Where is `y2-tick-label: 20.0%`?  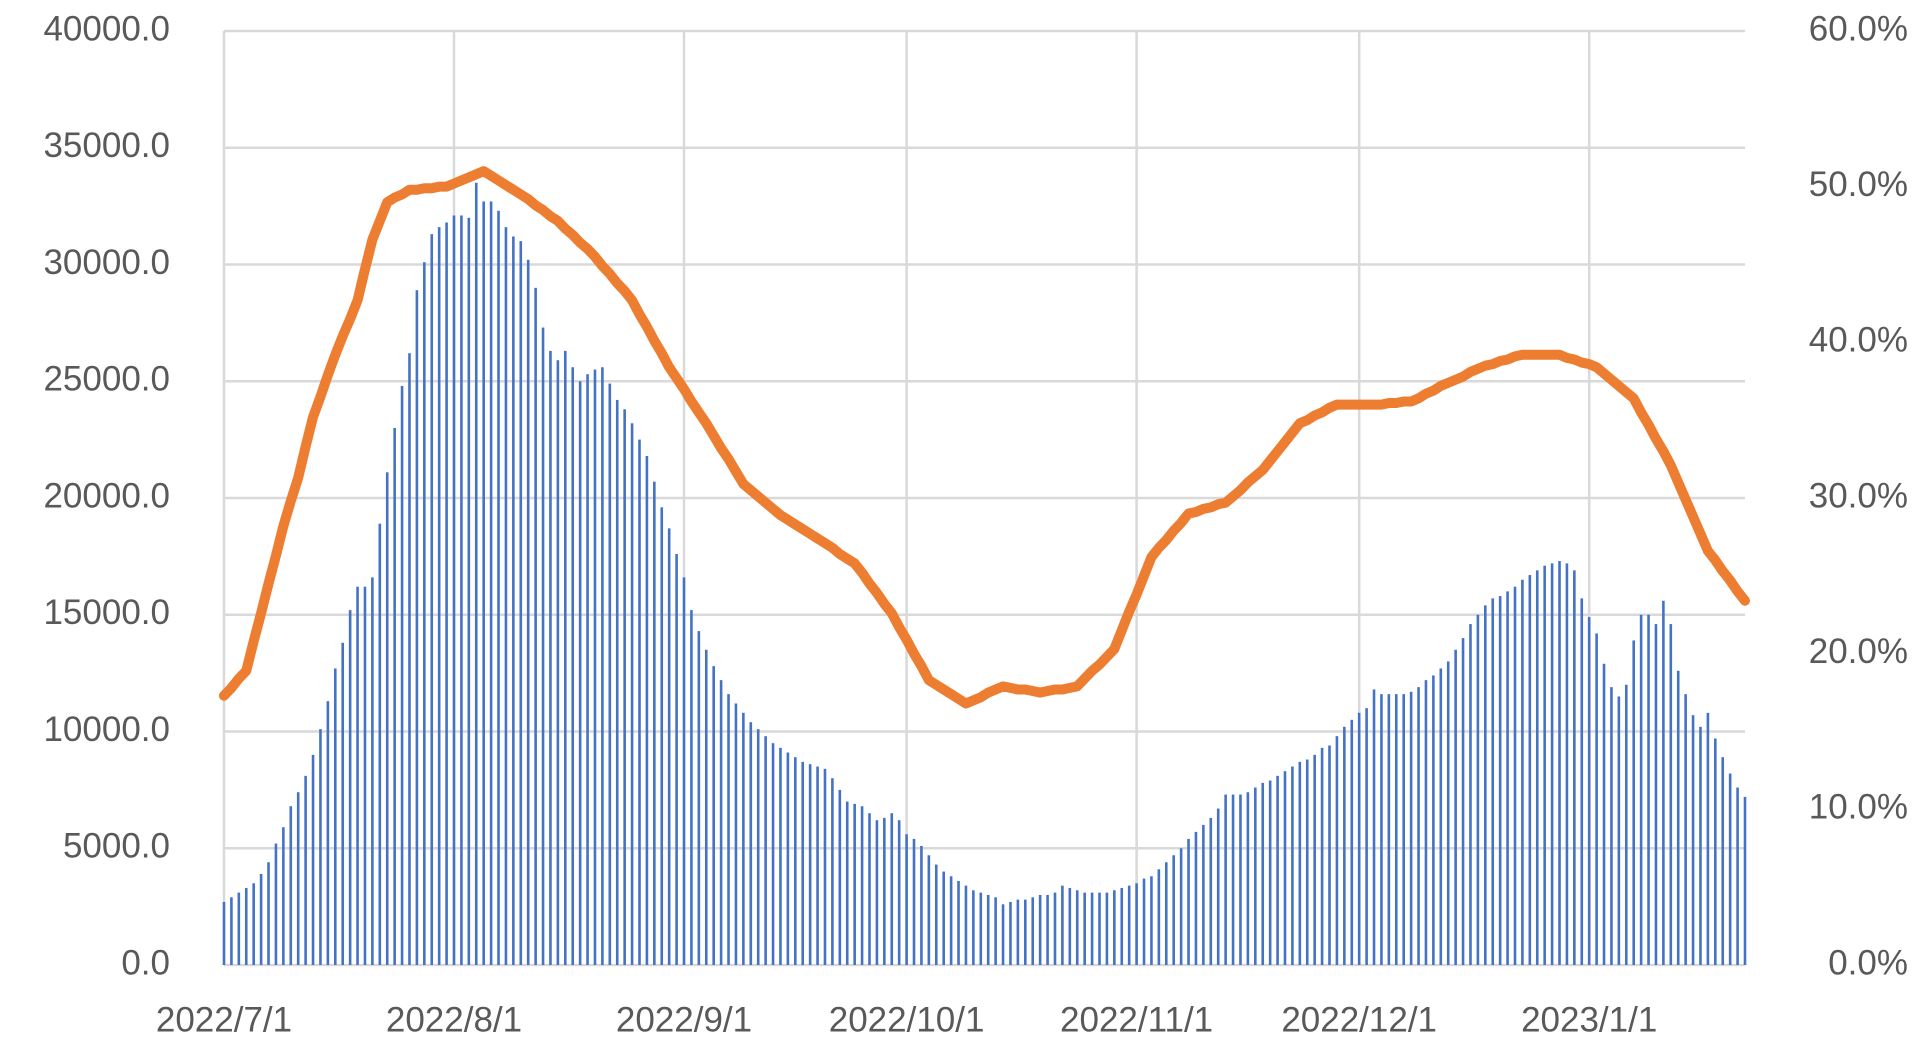 y2-tick-label: 20.0% is located at coordinates (1858, 651).